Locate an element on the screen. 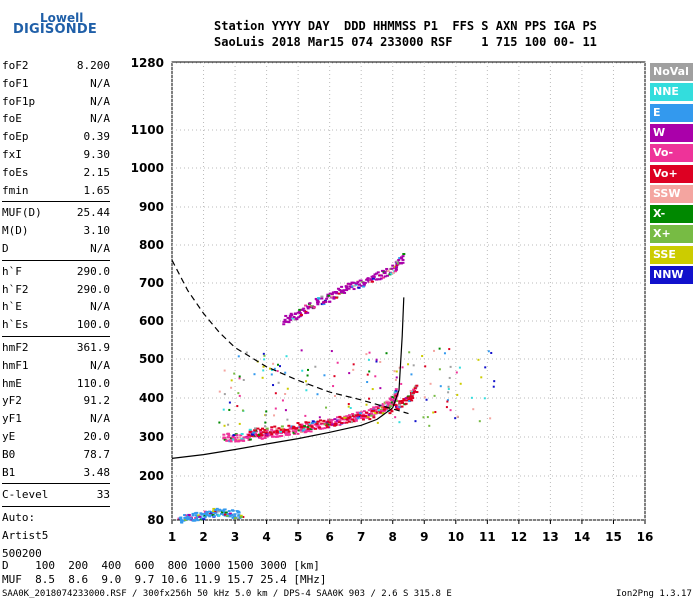 This screenshot has height=600, width=700. param-label: h`E is located at coordinates (12, 307).